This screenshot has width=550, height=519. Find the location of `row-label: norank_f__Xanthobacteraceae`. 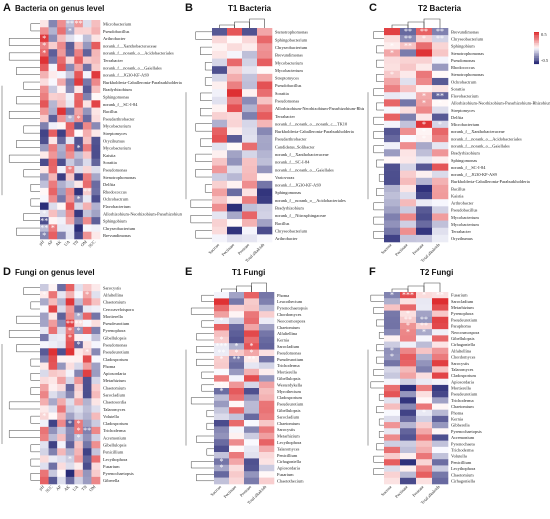

row-label: norank_f__Xanthobacteraceae is located at coordinates (302, 154).